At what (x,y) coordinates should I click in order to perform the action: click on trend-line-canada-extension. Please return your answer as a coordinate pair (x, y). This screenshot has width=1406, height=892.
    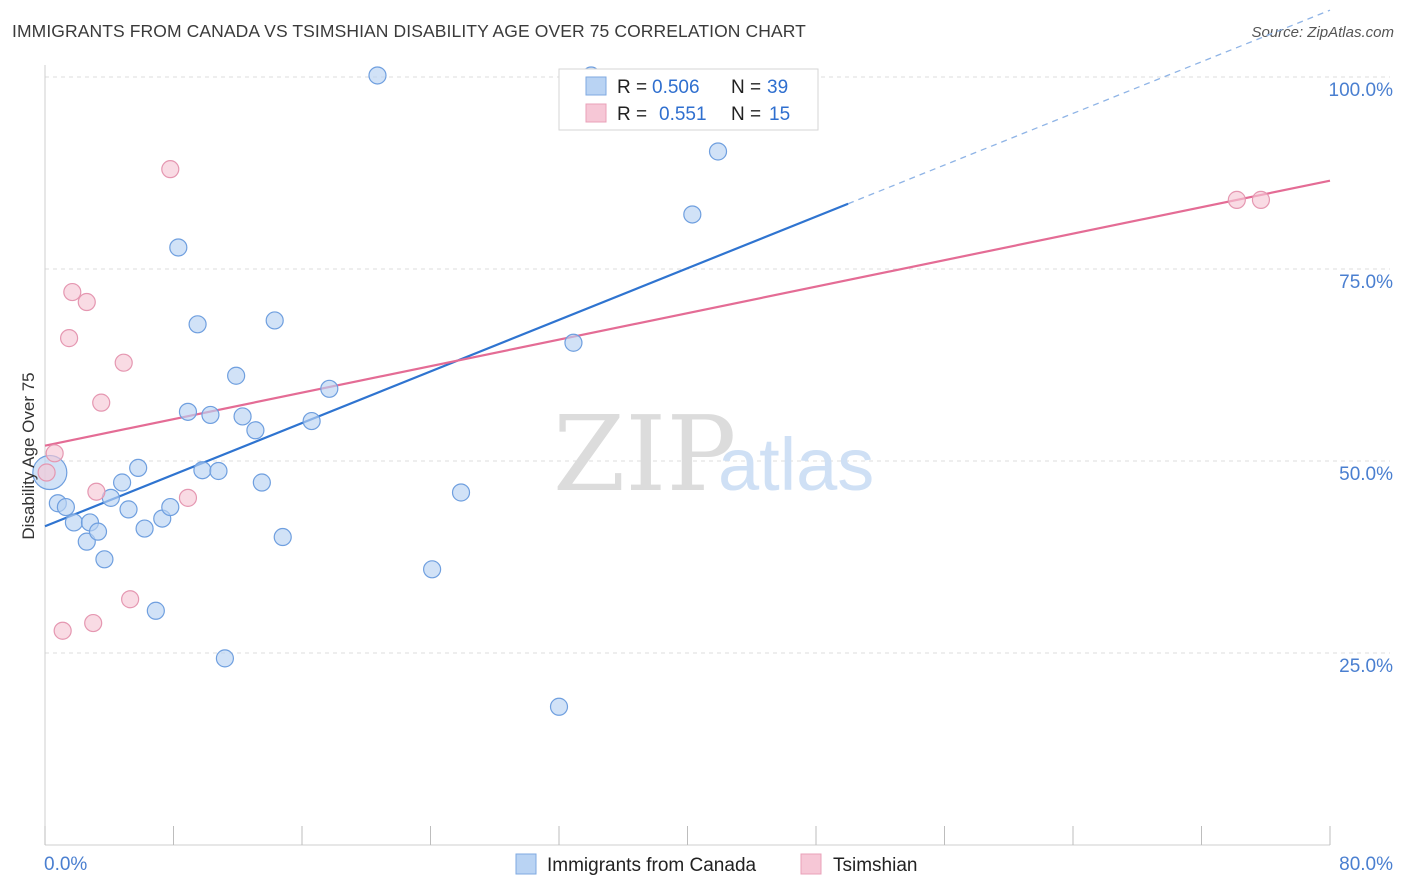
    Looking at the image, I should click on (1089, 107).